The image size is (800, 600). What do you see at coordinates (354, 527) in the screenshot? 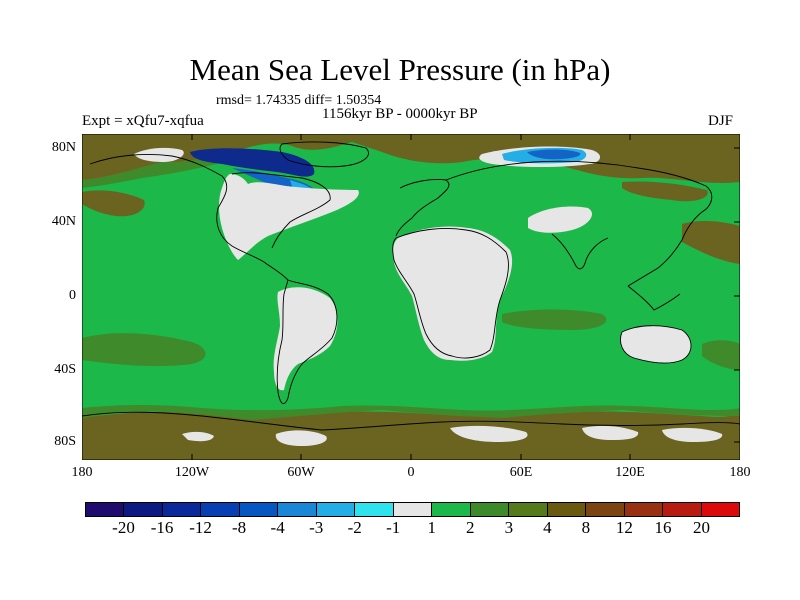
I see `colorbar-label: -2` at bounding box center [354, 527].